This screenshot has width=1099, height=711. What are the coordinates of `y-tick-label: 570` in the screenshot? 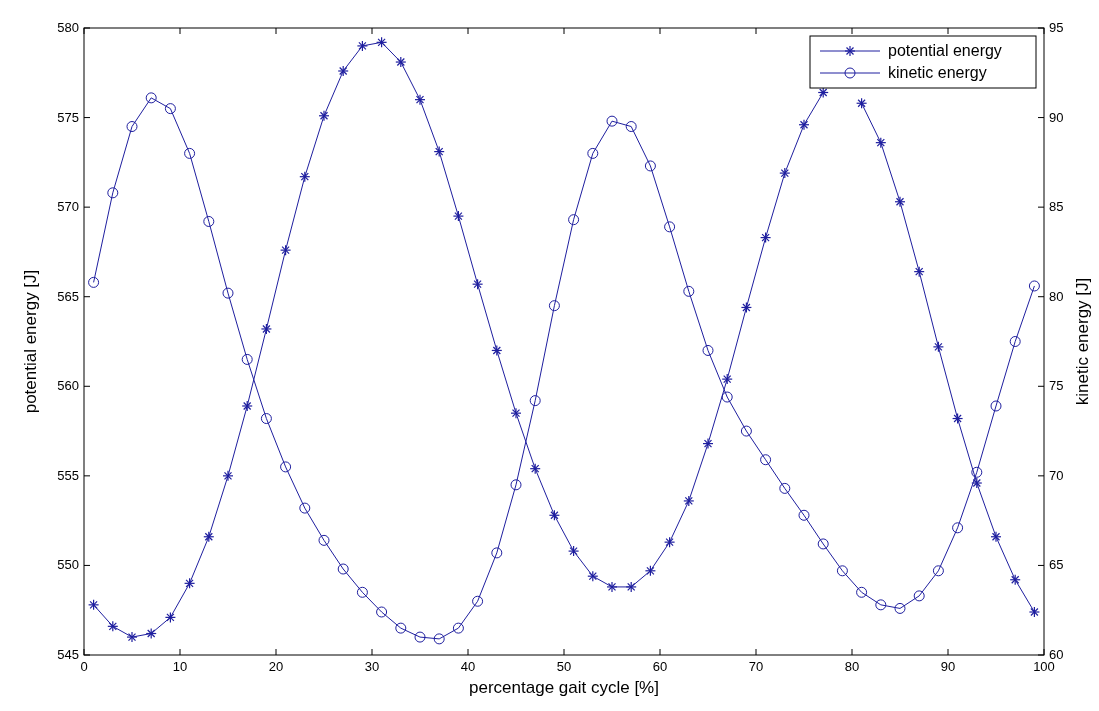 It's located at (68, 207).